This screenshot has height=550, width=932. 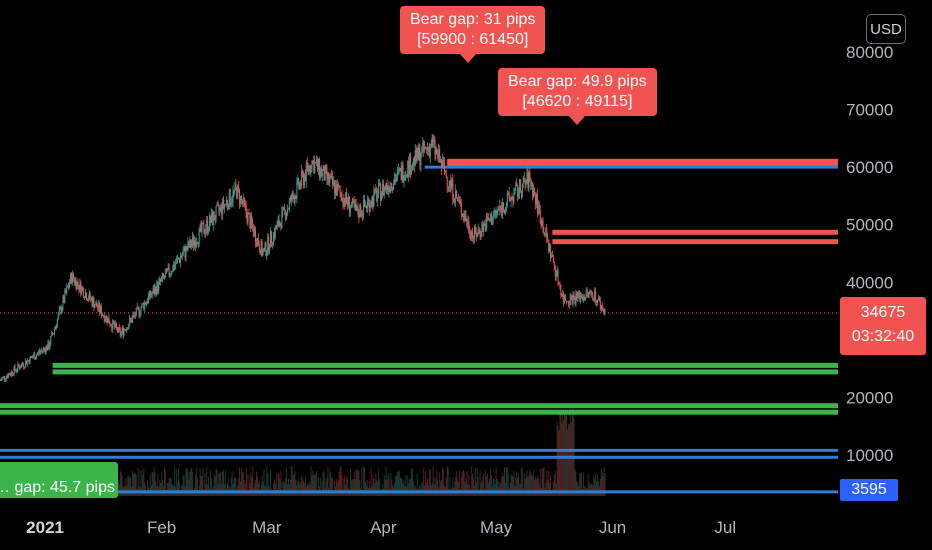 I want to click on bear-gap-callout-1: Bear gap: 31 pips [59900 : 61450], so click(x=473, y=34).